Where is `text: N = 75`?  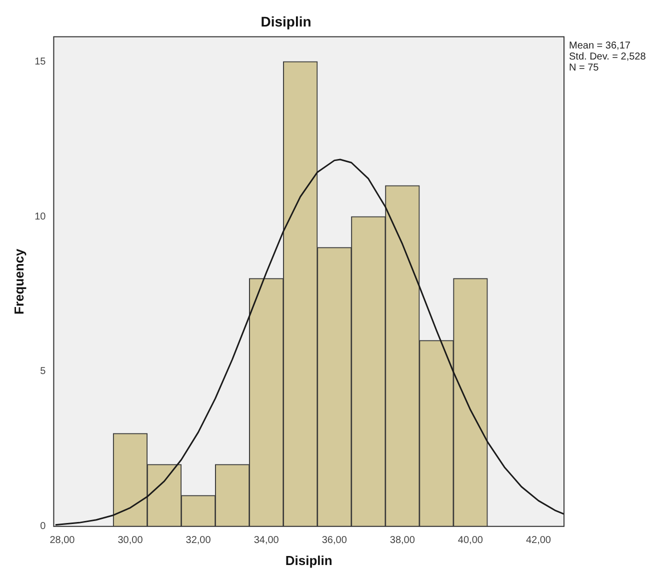
text: N = 75 is located at coordinates (584, 68).